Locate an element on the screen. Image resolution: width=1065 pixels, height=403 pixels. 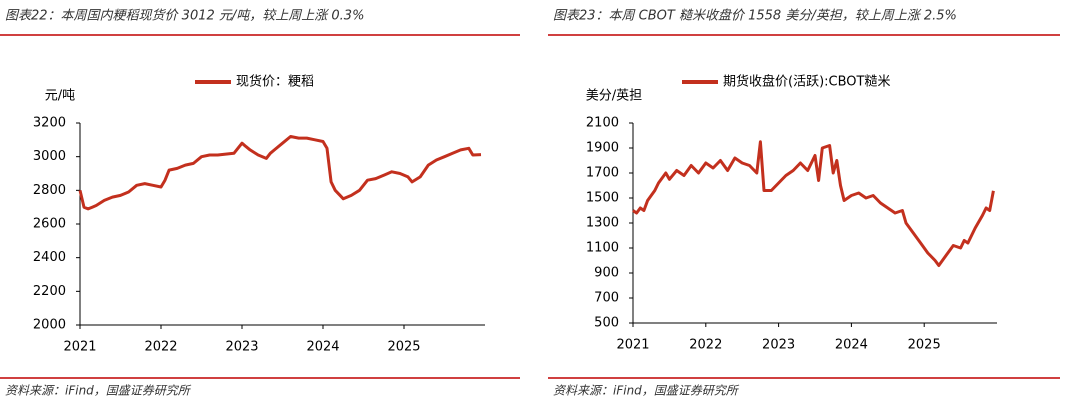
y-axis-label: 美分/英担 is located at coordinates (614, 96).